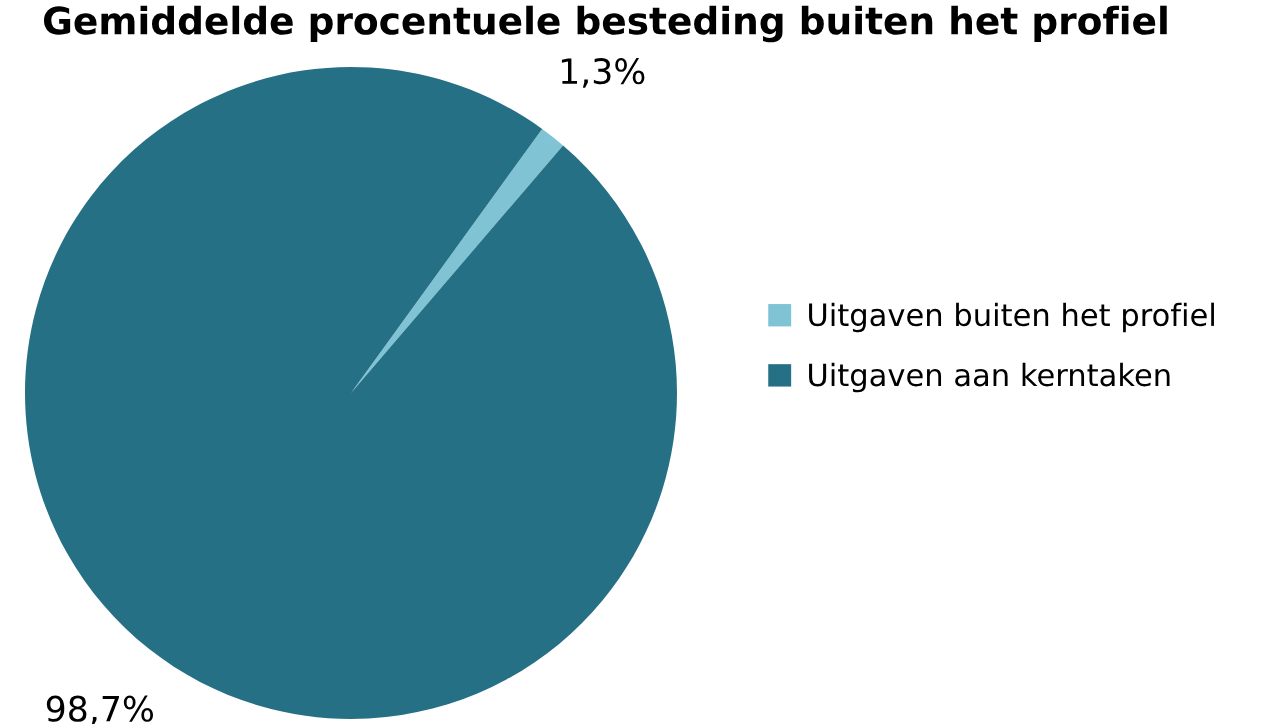 The image size is (1286, 724). I want to click on data-label: 1,3%, so click(603, 73).